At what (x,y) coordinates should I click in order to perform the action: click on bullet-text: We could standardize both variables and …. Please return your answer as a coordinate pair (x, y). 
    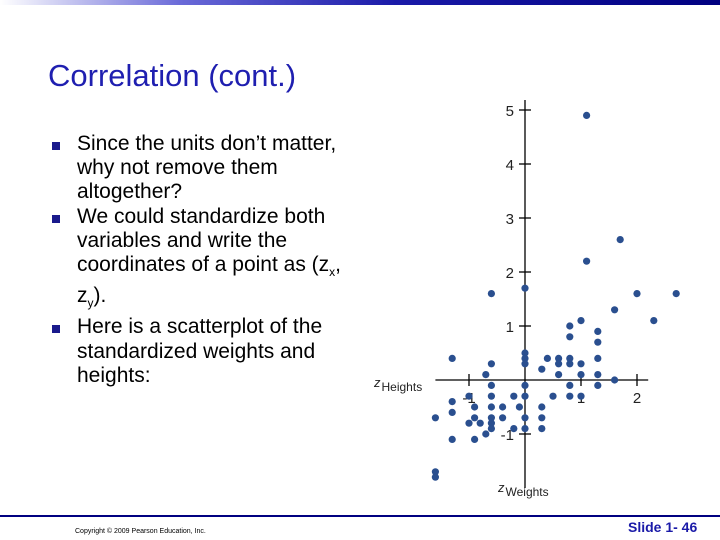
    Looking at the image, I should click on (214, 260).